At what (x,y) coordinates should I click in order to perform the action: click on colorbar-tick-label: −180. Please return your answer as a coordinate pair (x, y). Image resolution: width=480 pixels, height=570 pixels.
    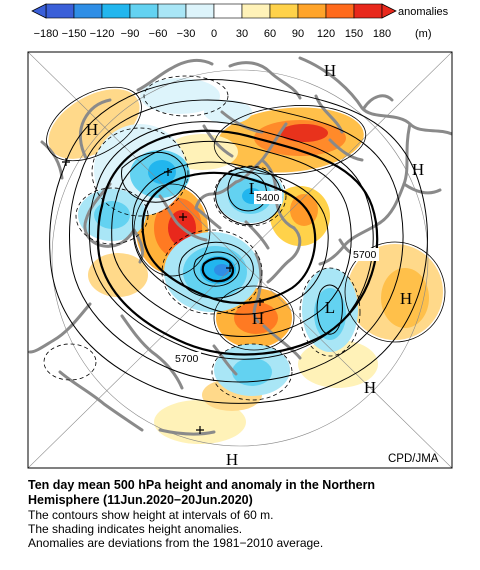
    Looking at the image, I should click on (46, 34).